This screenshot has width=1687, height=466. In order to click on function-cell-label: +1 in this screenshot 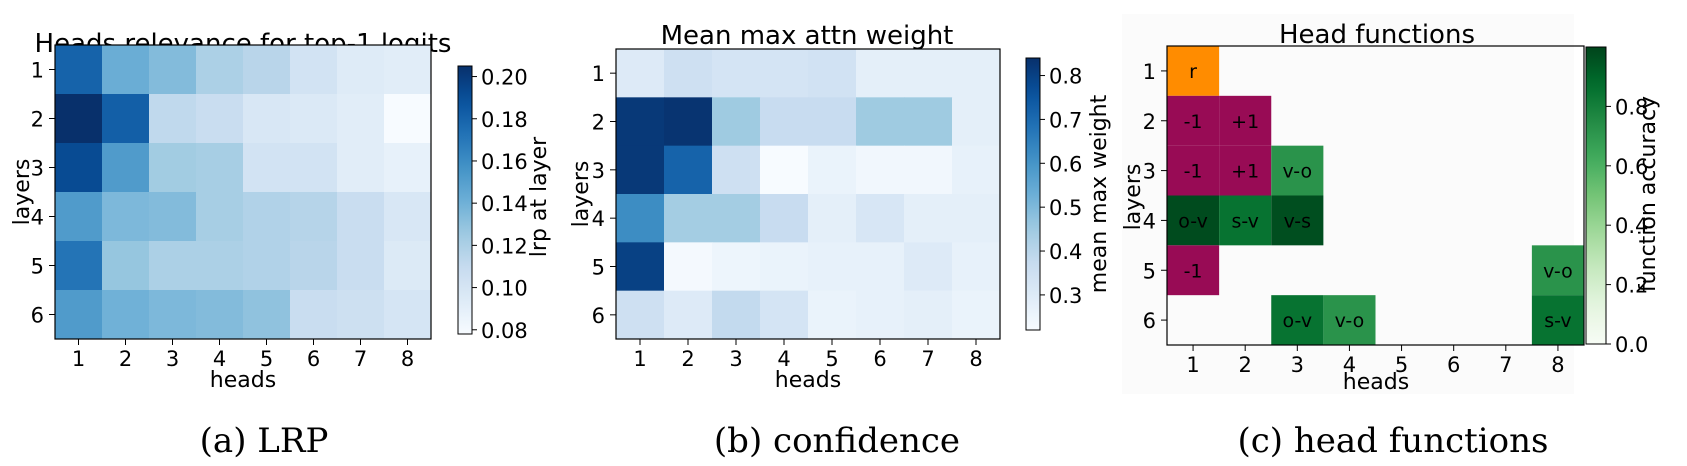, I will do `click(1245, 172)`.